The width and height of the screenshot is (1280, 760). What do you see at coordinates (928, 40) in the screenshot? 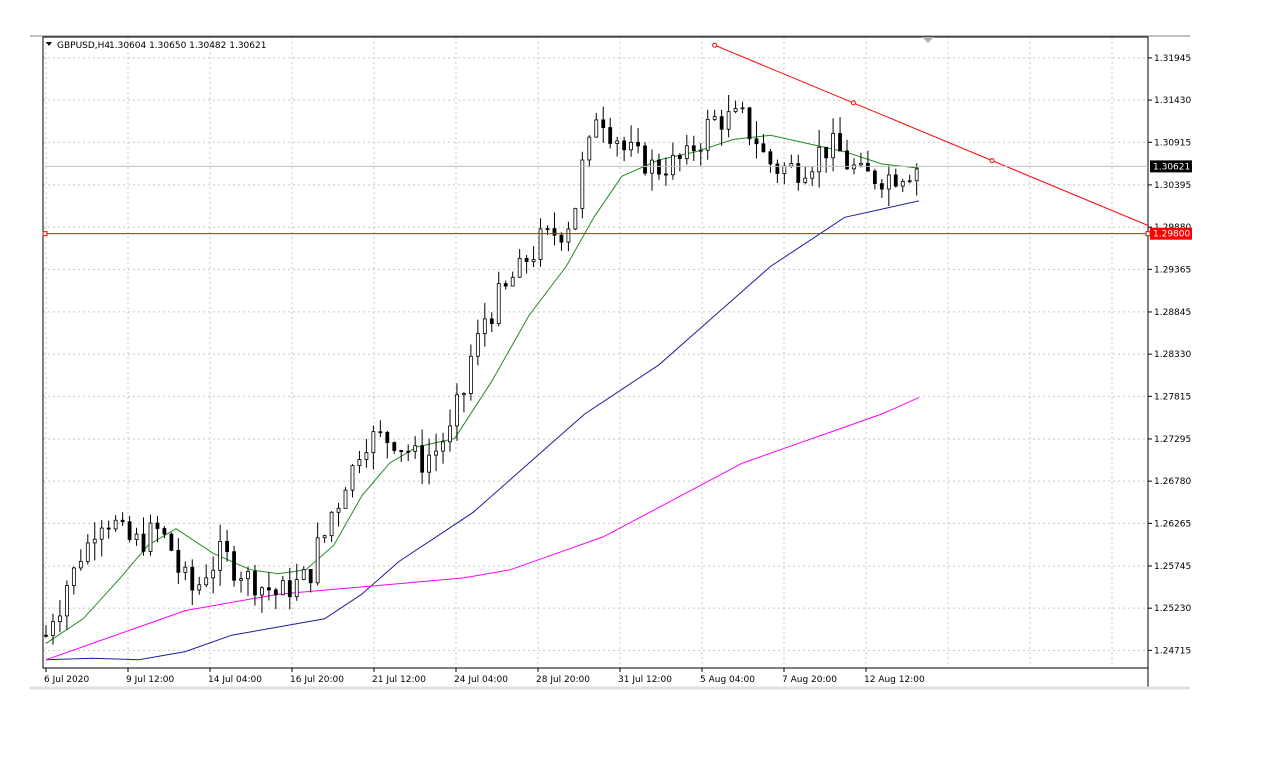
I see `shift-marker-icon` at bounding box center [928, 40].